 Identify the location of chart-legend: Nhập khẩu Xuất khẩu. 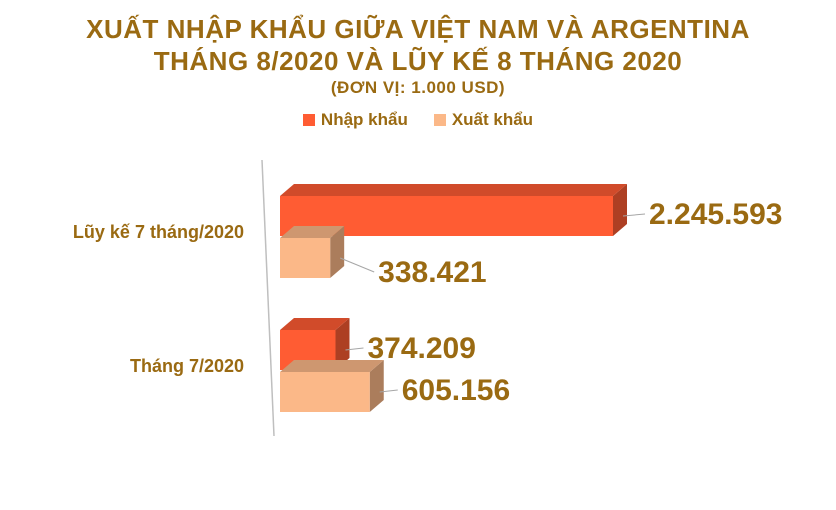
(418, 120).